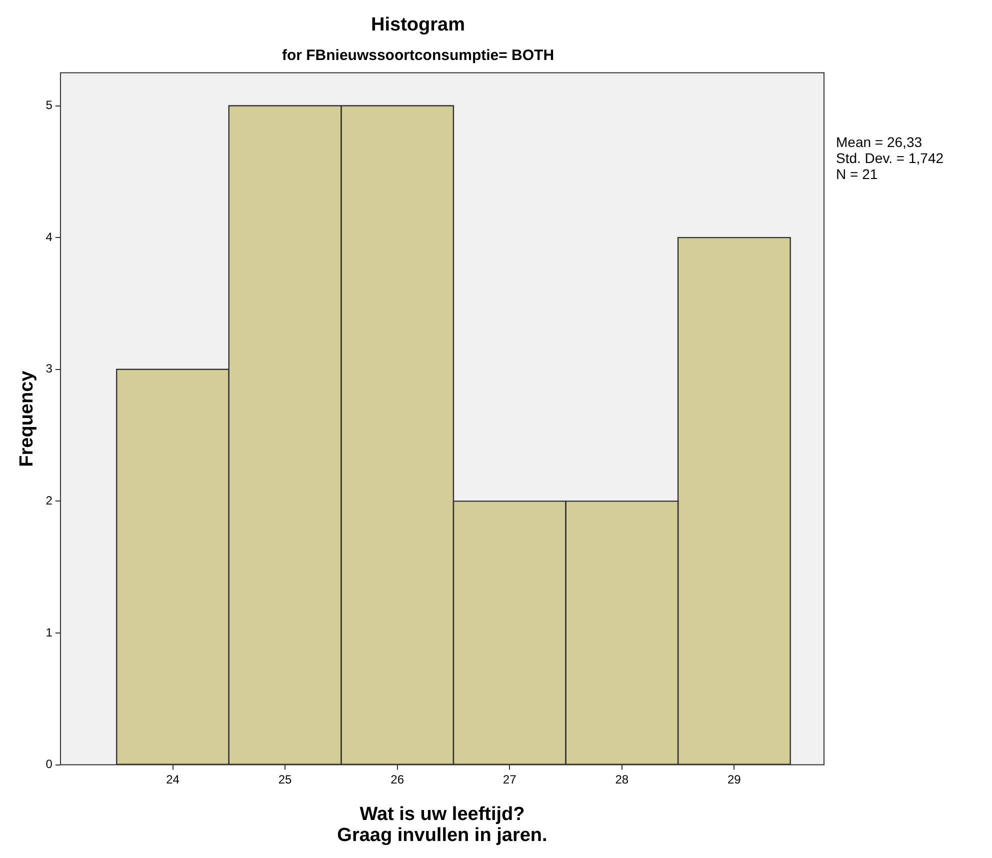 The width and height of the screenshot is (992, 858). What do you see at coordinates (49, 237) in the screenshot?
I see `y-tick-label: 4` at bounding box center [49, 237].